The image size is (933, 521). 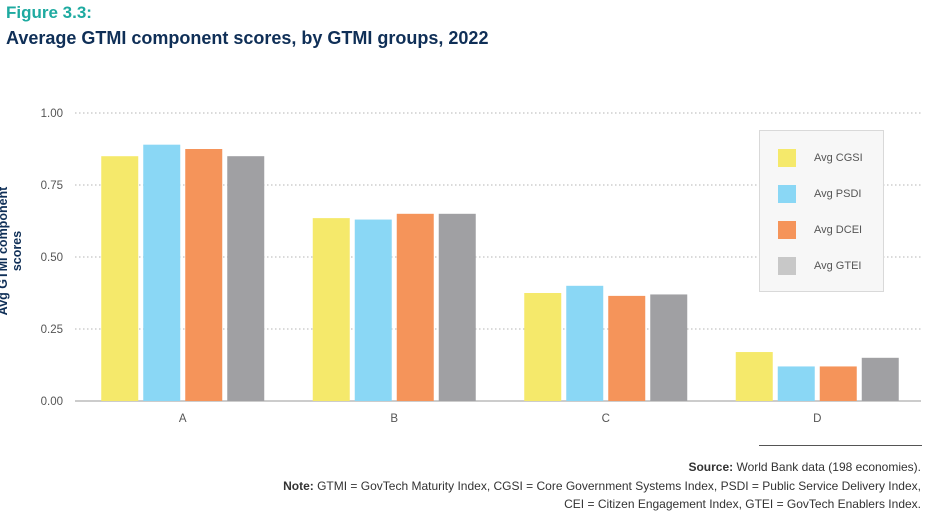 I want to click on legend-label-dcei: Avg DCEI, so click(x=838, y=230).